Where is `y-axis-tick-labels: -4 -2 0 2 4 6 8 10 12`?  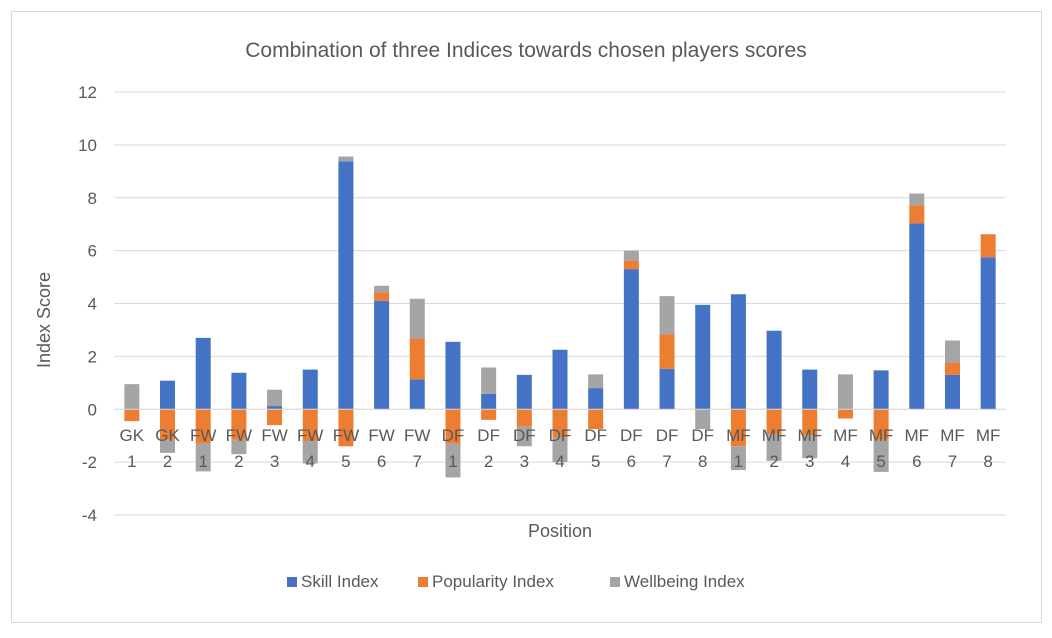 y-axis-tick-labels: -4 -2 0 2 4 6 8 10 12 is located at coordinates (87, 304).